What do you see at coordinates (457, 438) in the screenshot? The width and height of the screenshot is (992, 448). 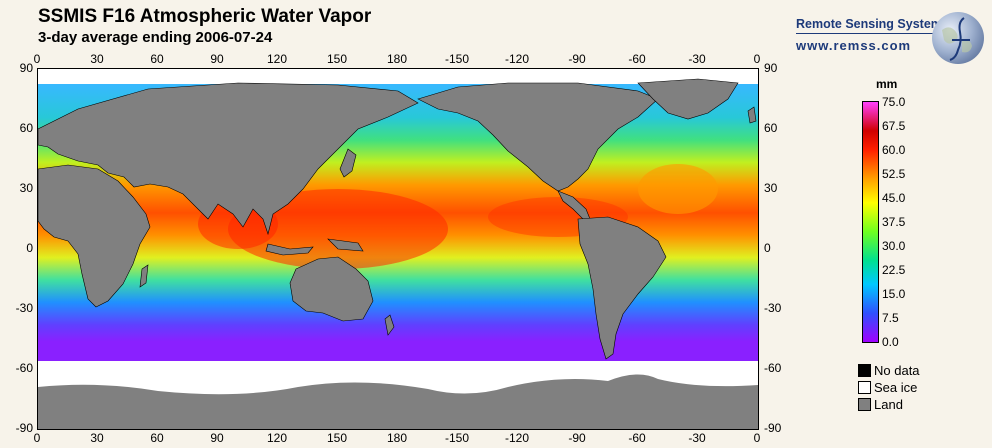 I see `lon-tick-label-bottom: -150` at bounding box center [457, 438].